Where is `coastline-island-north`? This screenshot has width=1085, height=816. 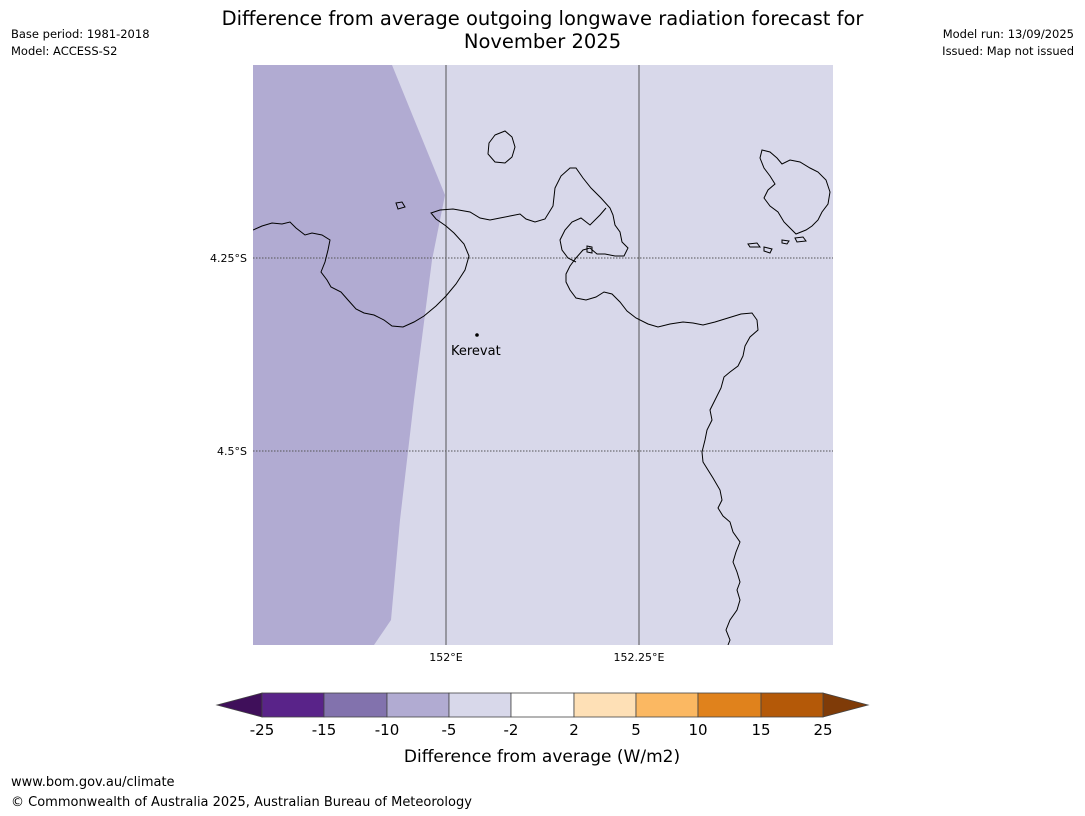
coastline-island-north is located at coordinates (501, 147).